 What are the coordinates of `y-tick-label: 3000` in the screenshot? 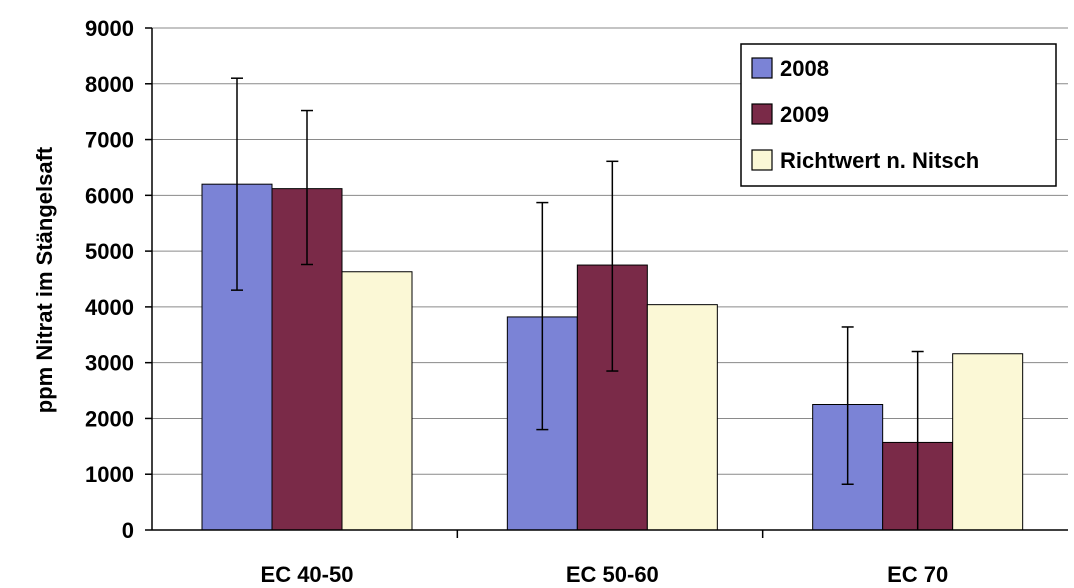 It's located at (109, 363).